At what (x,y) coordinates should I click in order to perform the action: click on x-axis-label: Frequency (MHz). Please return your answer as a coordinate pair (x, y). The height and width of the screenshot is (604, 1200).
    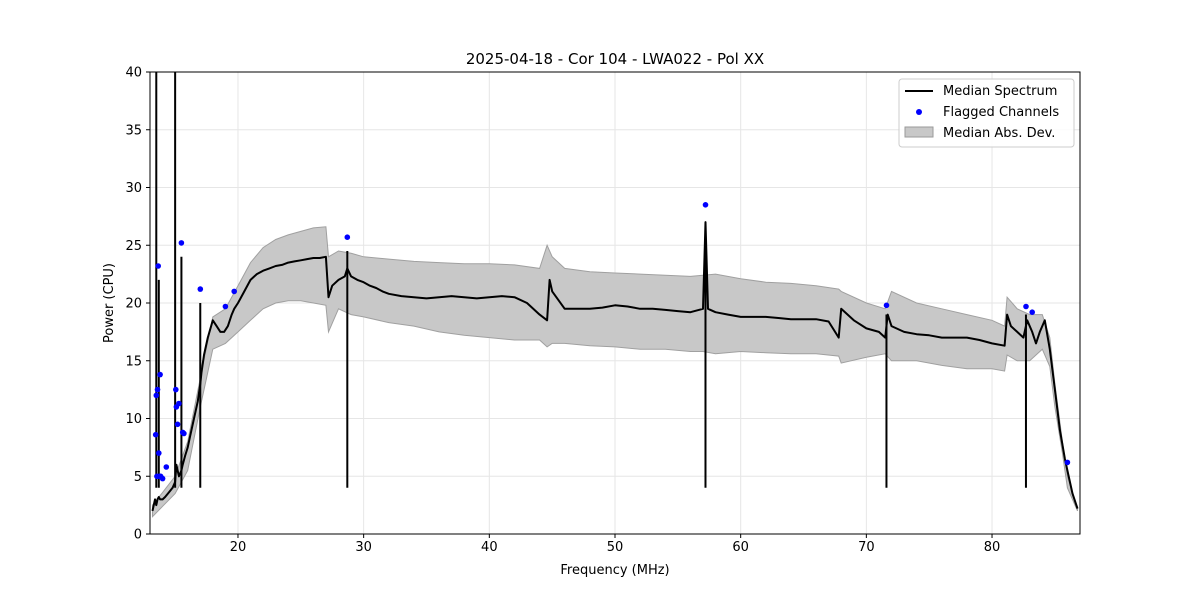
    Looking at the image, I should click on (614, 570).